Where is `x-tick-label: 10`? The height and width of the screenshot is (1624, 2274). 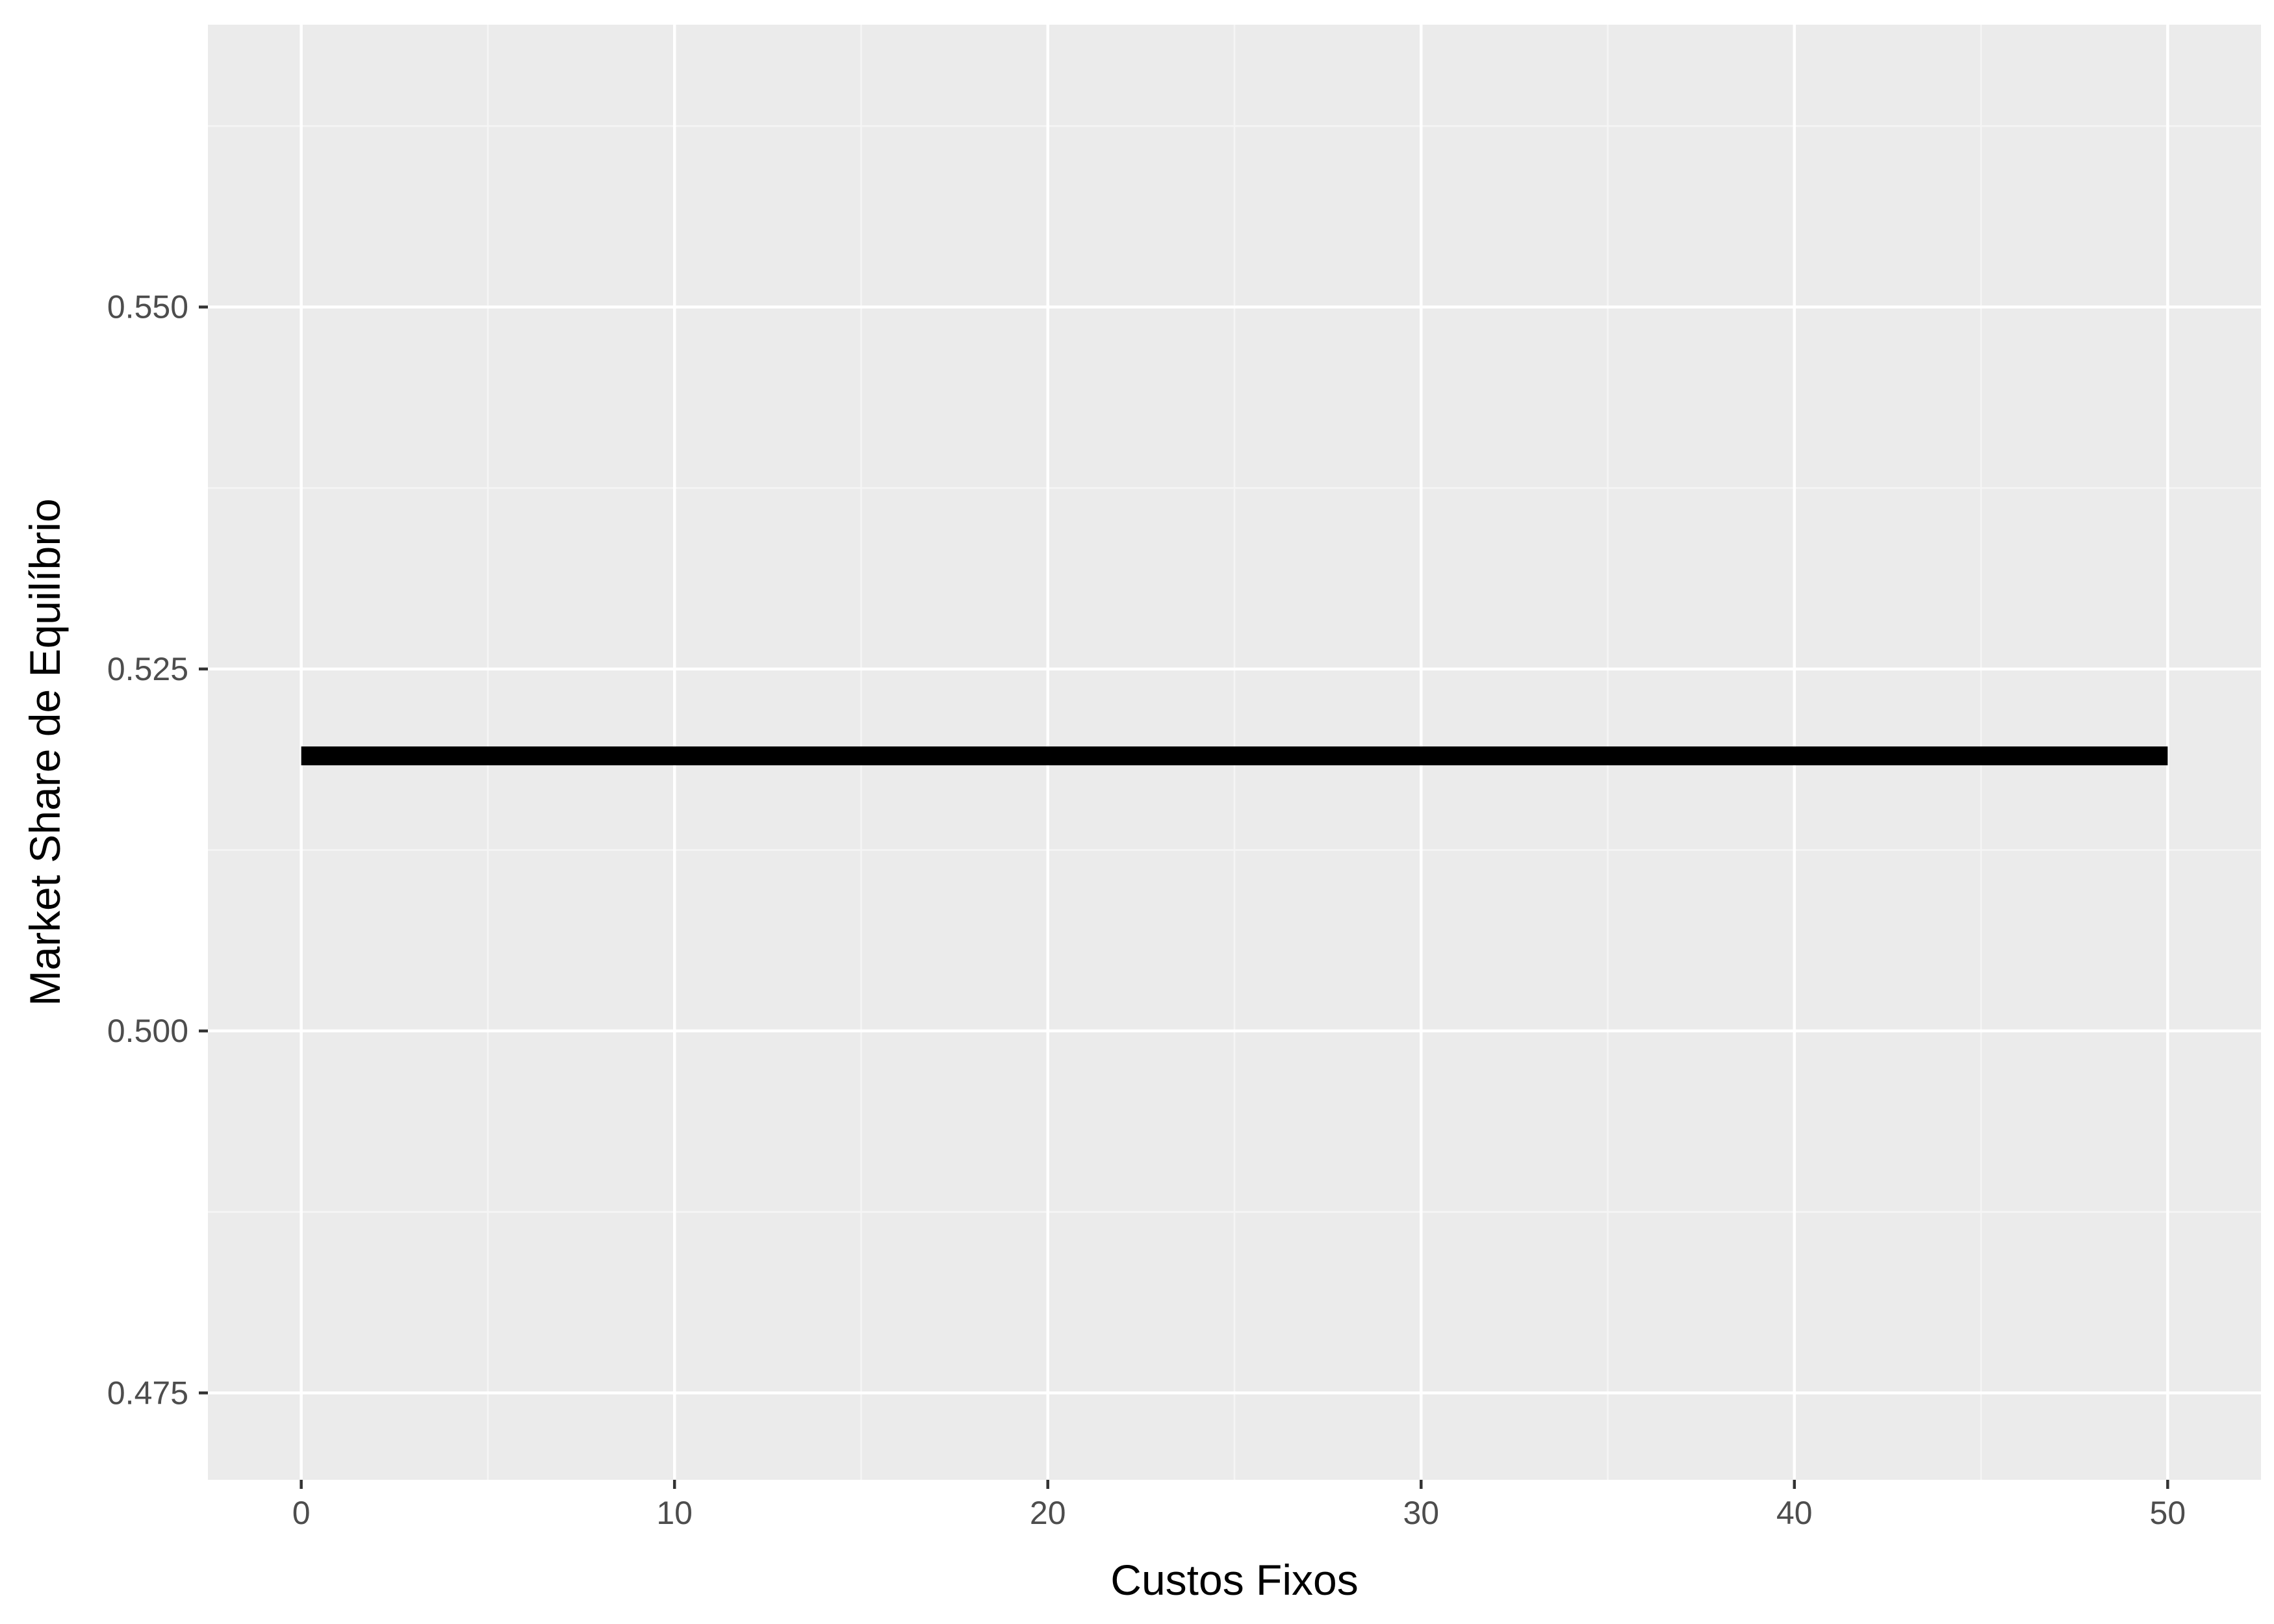
x-tick-label: 10 is located at coordinates (674, 1513).